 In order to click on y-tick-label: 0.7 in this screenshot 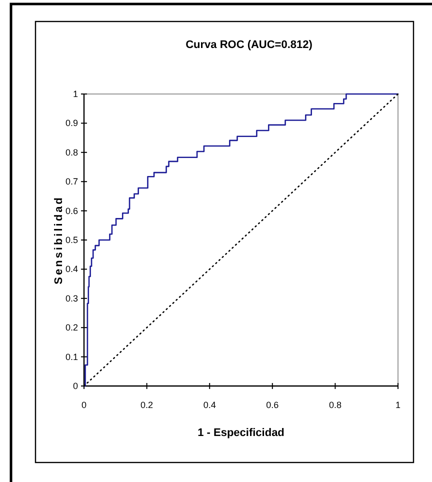, I will do `click(71, 181)`.